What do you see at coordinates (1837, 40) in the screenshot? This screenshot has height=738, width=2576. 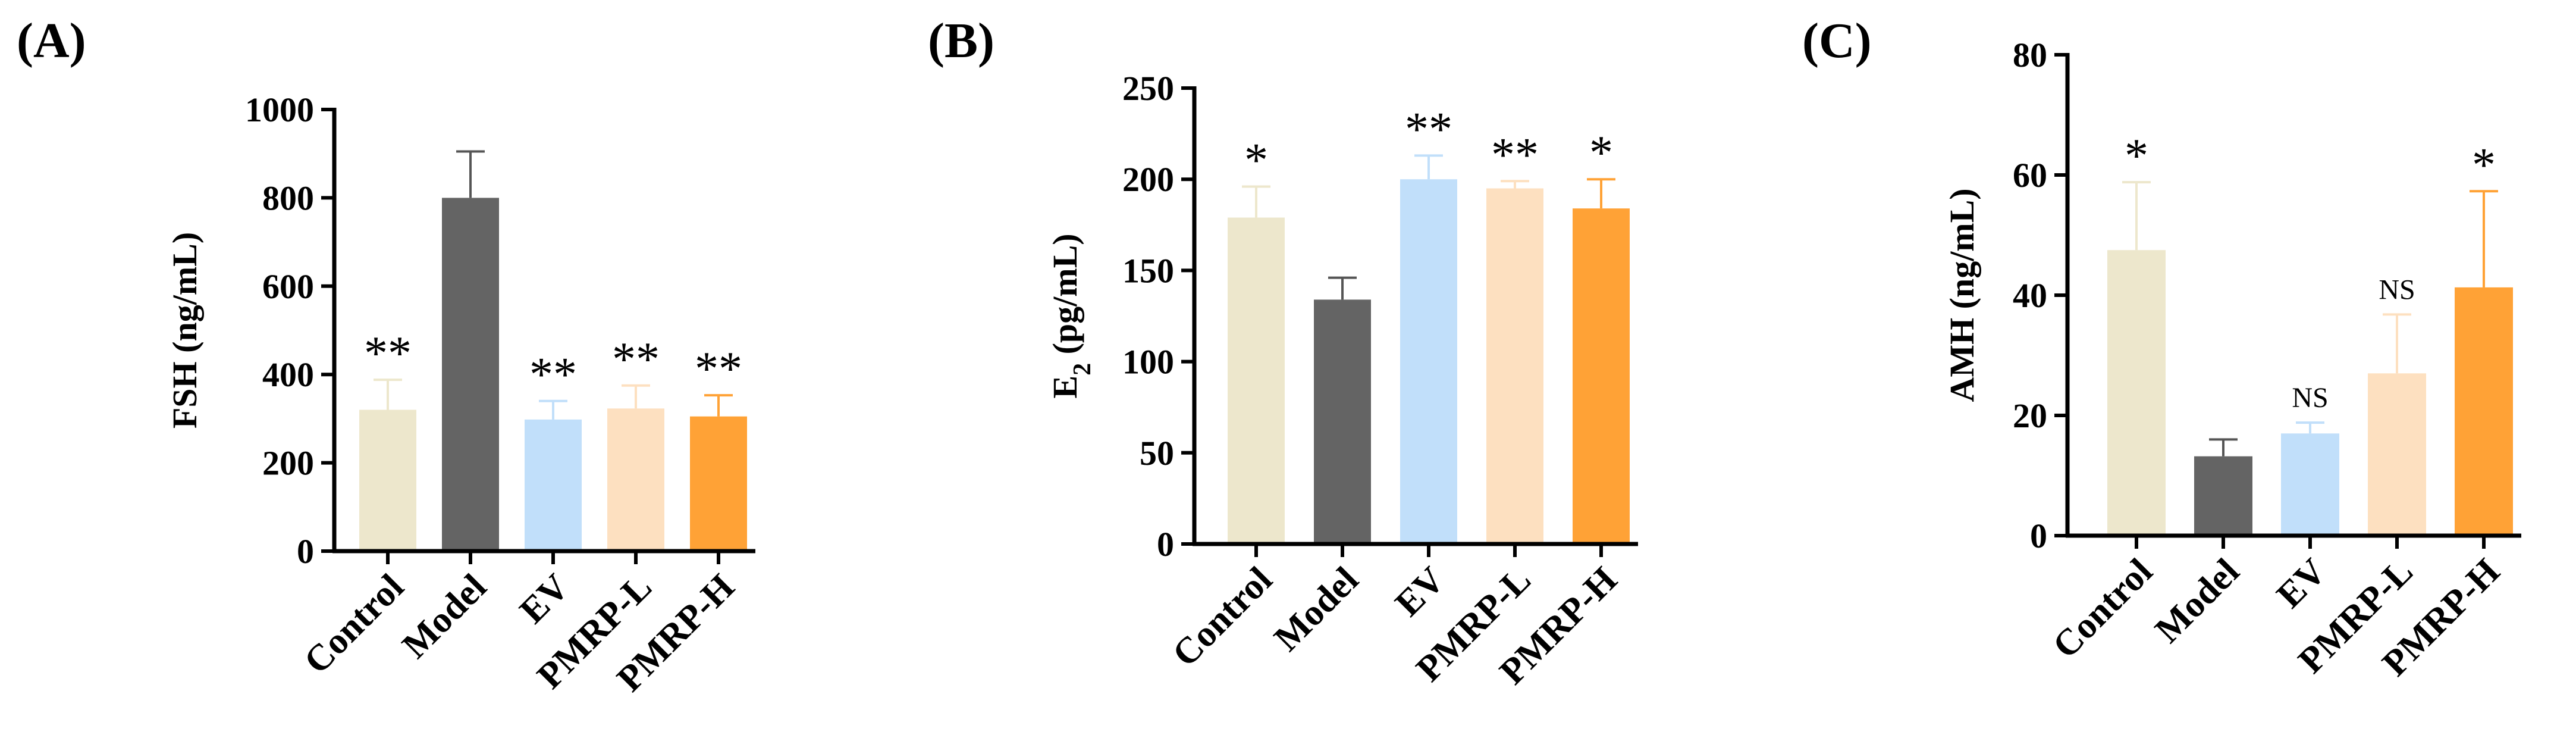 I see `panel-label: (C)` at bounding box center [1837, 40].